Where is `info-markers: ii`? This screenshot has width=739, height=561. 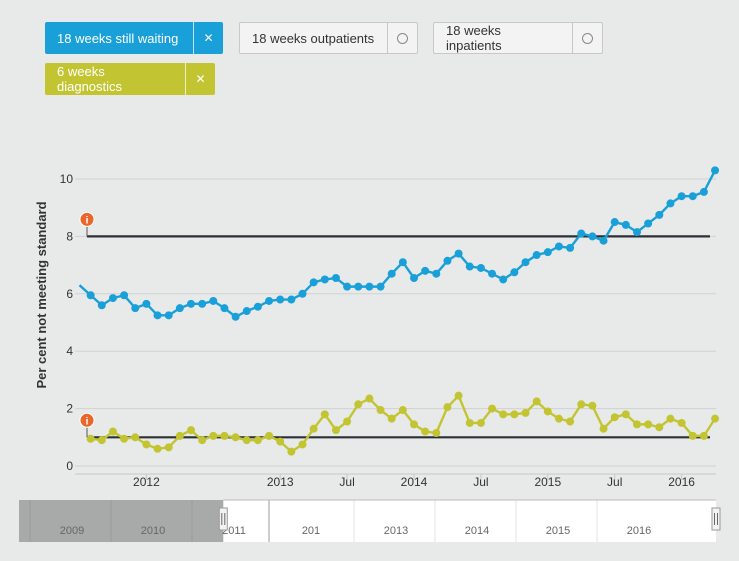 info-markers: ii is located at coordinates (87, 324).